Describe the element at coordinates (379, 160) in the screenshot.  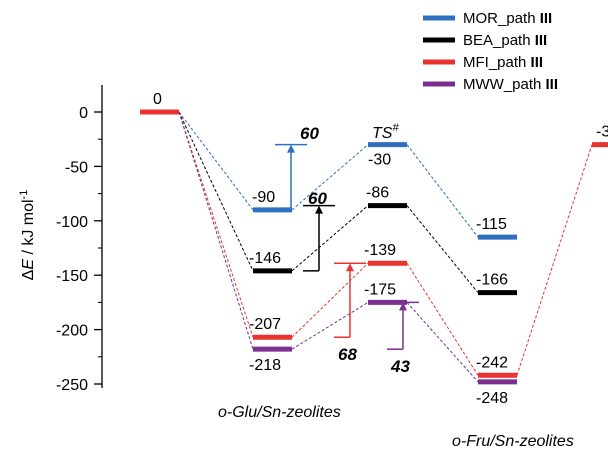
I see `level-label-ts: -30` at that location.